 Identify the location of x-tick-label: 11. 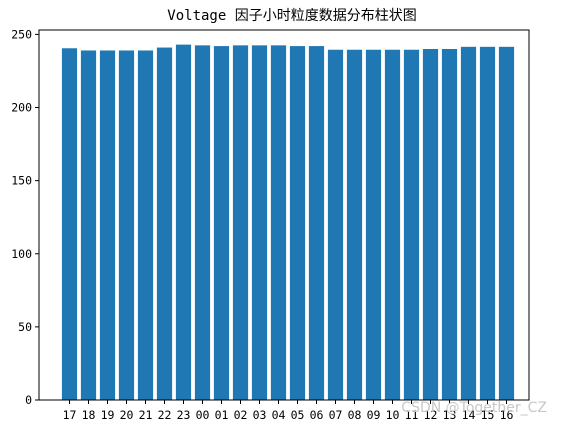
(412, 415).